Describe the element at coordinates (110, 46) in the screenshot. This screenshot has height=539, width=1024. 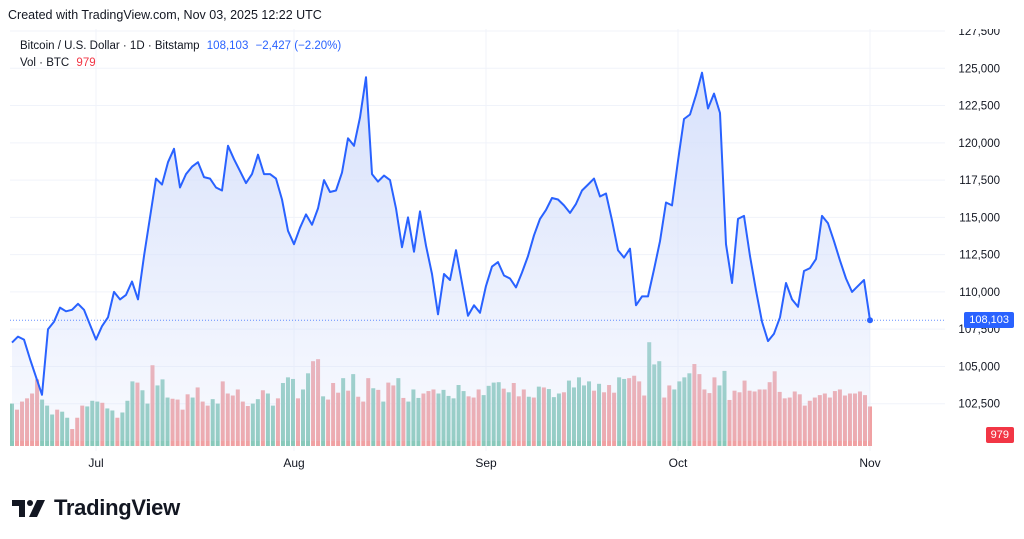
I see `symbol-title: Bitcoin / U.S. Dollar · 1D · Bitstamp` at that location.